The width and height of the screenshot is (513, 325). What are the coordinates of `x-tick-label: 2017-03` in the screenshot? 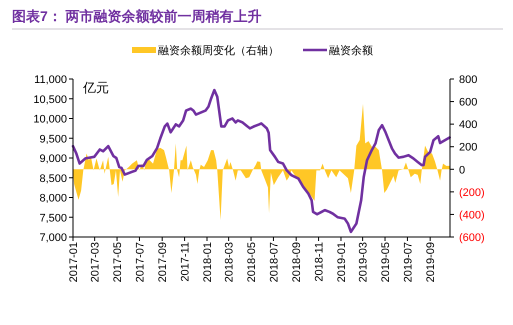 It's located at (96, 262).